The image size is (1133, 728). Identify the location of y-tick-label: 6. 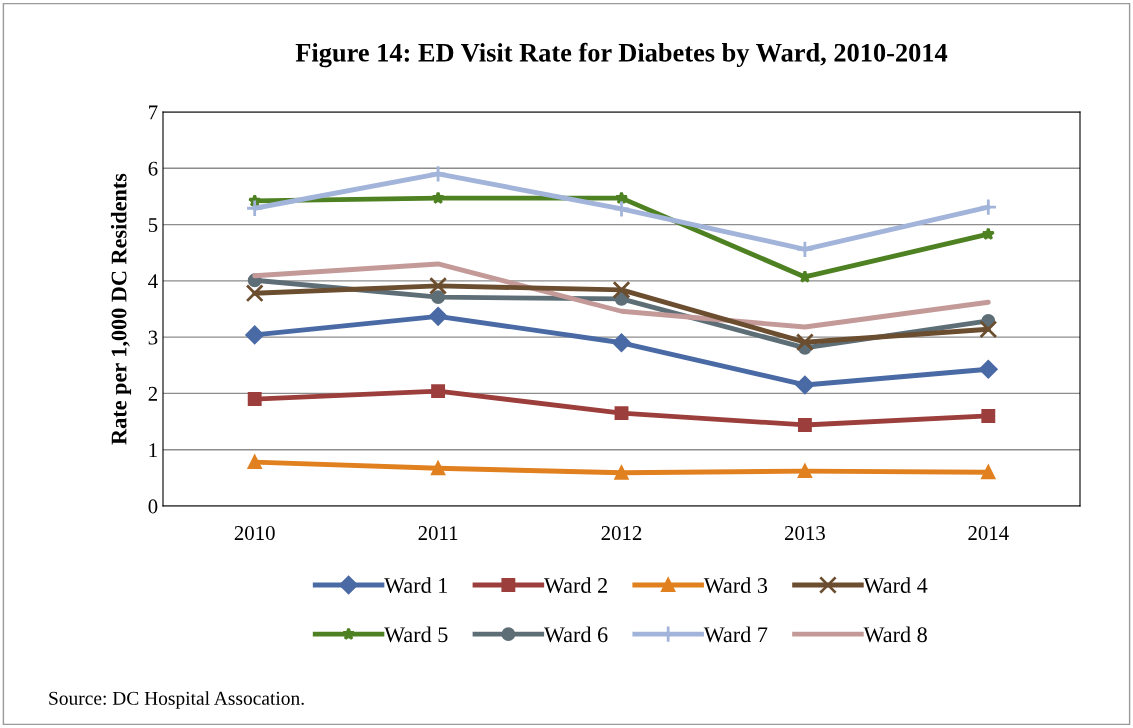
(153, 168).